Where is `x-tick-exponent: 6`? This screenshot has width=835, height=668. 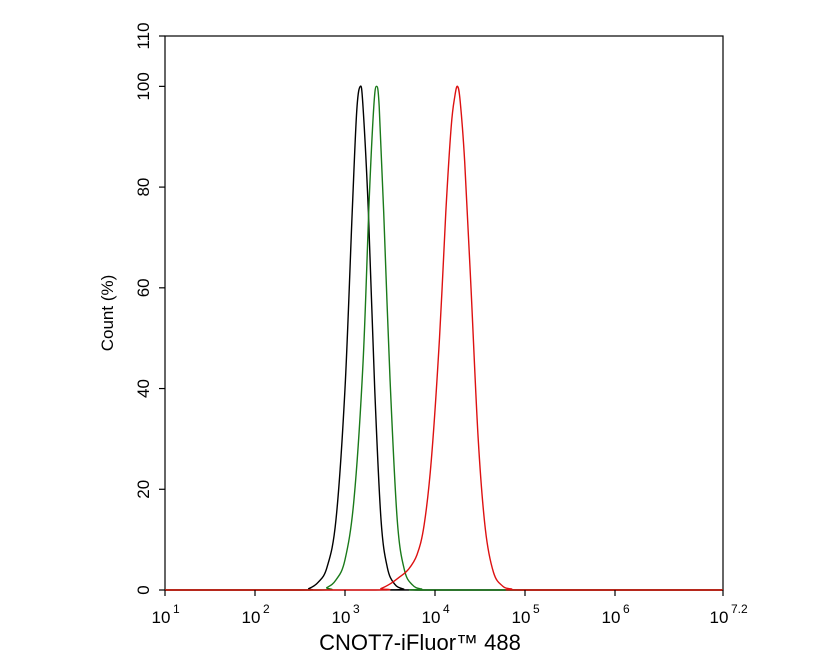 x-tick-exponent: 6 is located at coordinates (626, 609).